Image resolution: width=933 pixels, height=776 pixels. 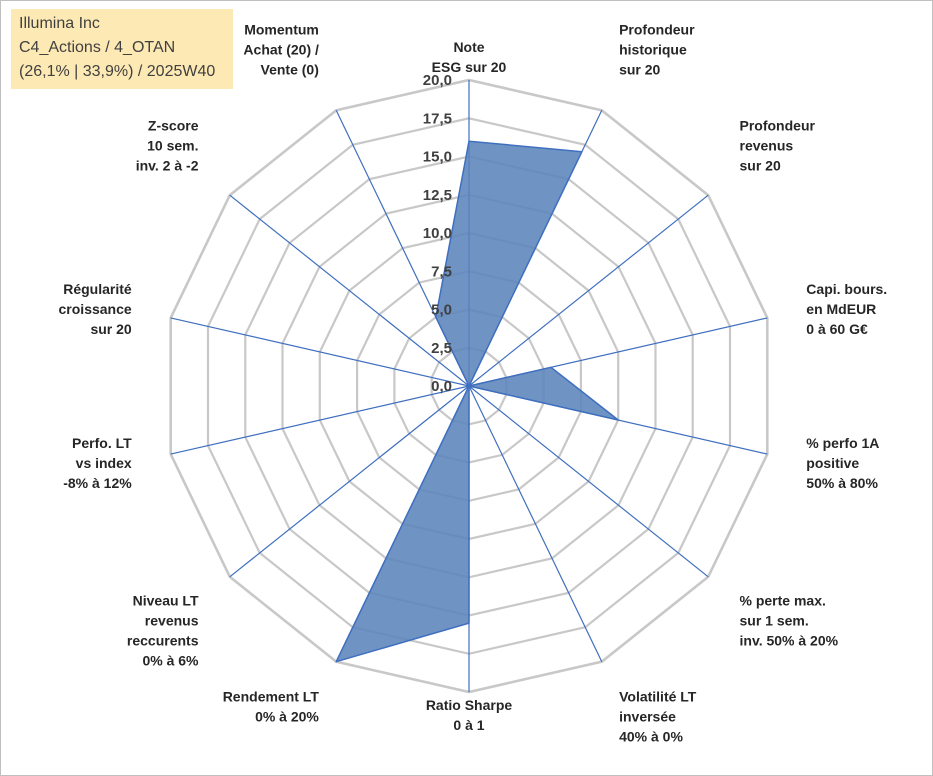 What do you see at coordinates (846, 289) in the screenshot?
I see `axis-label-line: Capi. bours.` at bounding box center [846, 289].